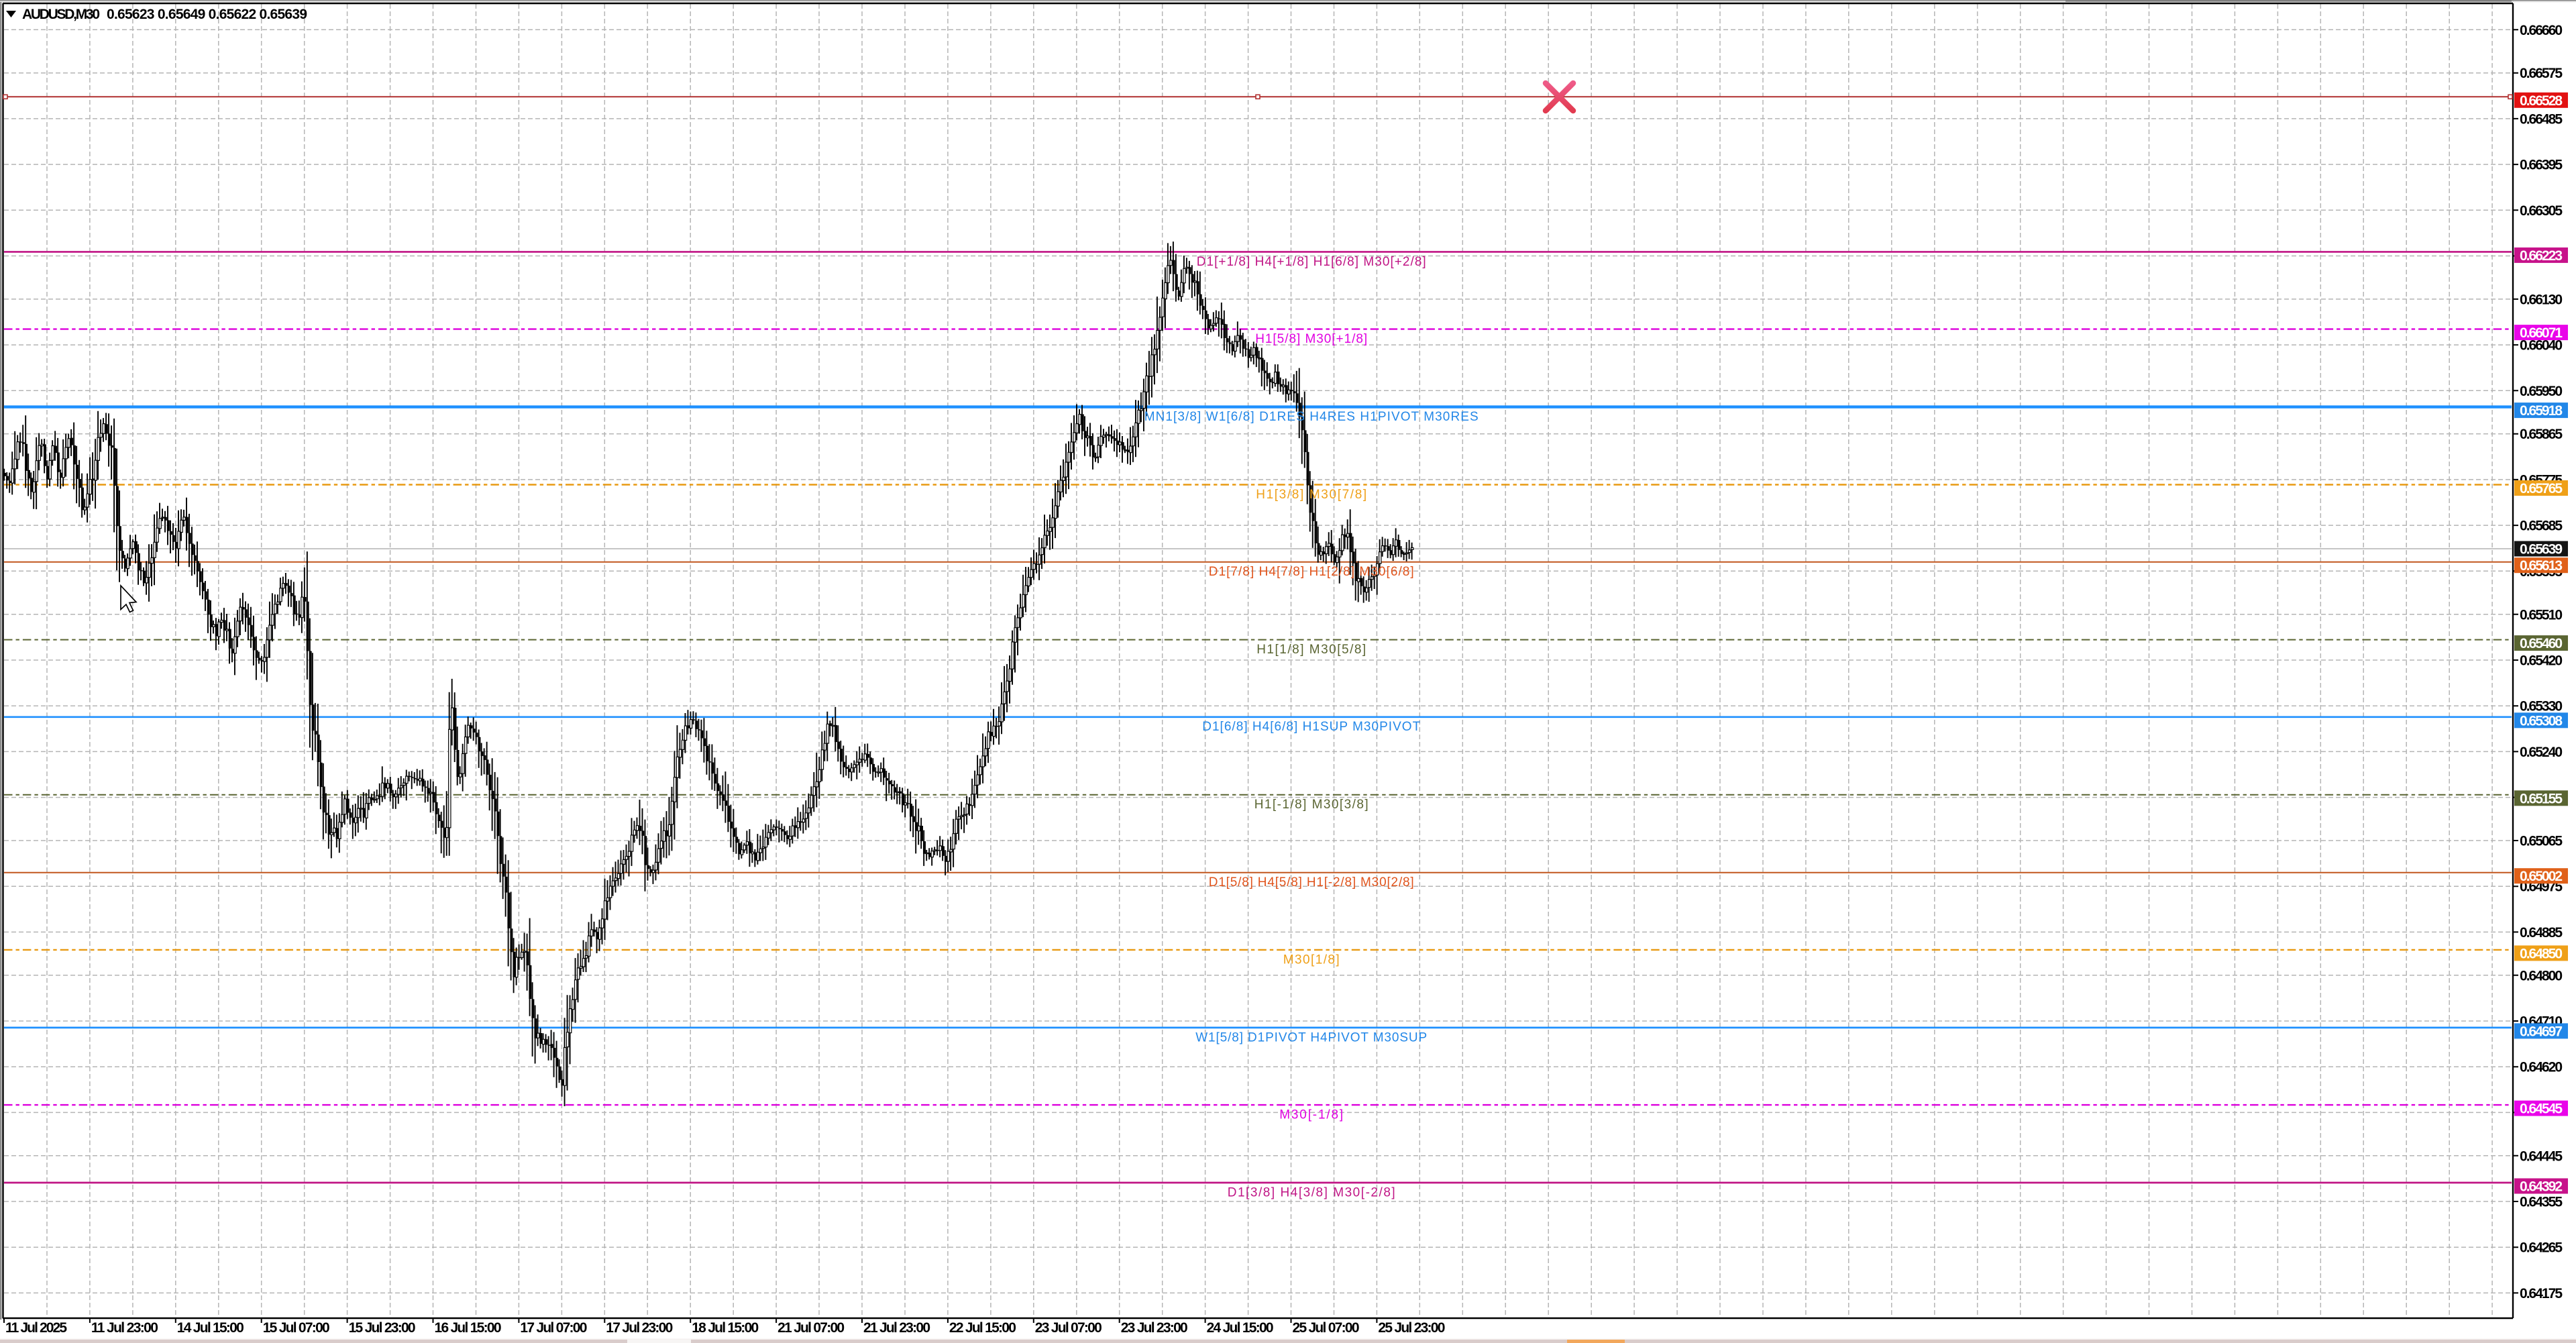 The width and height of the screenshot is (2576, 1343). I want to click on svg-text: H1[1/8] M30[5/8], so click(1311, 650).